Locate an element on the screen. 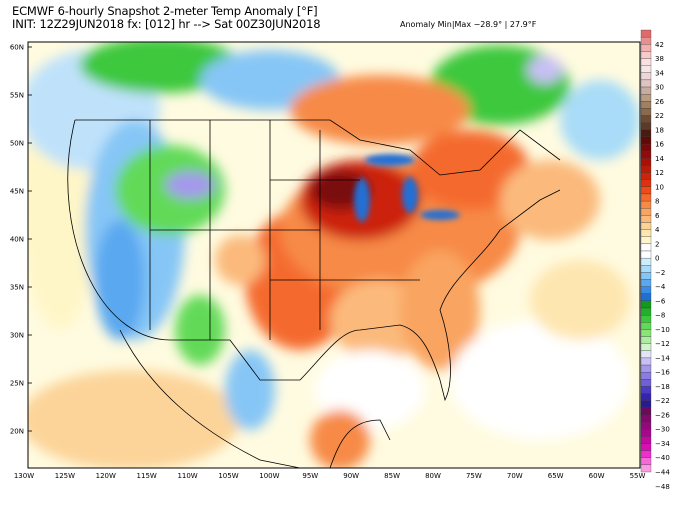 This screenshot has width=676, height=507. colorbar-label: −40 is located at coordinates (662, 458).